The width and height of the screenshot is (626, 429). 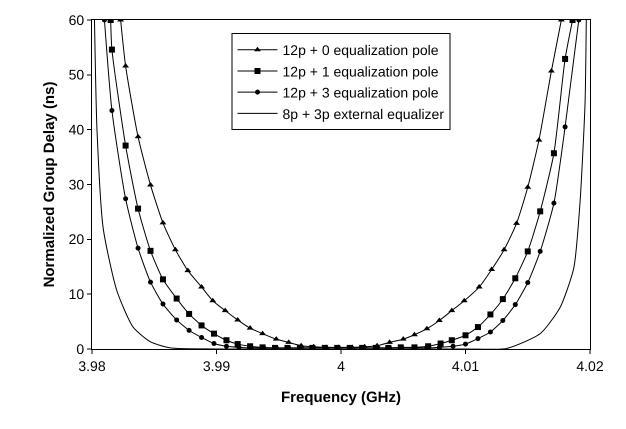 I want to click on x-tick-label: 3.99, so click(x=216, y=366).